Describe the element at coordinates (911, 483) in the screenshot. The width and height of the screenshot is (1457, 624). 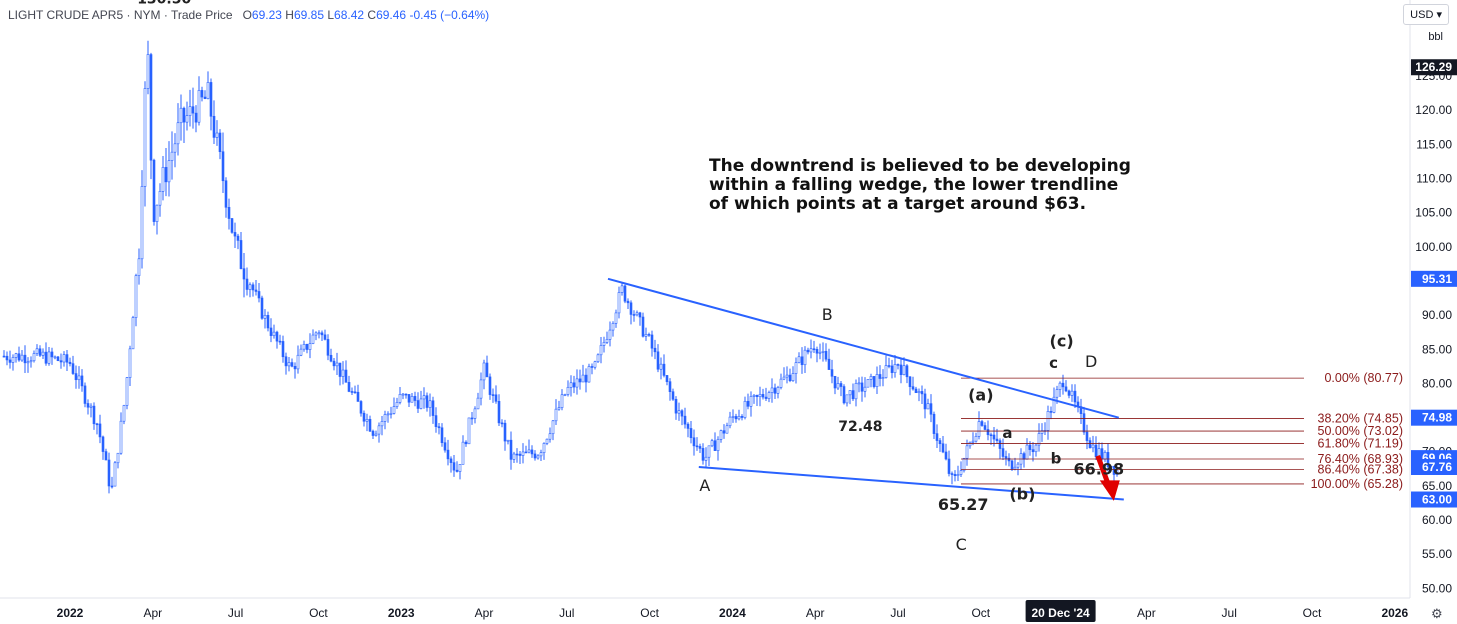
I see `wedge-lower-line` at that location.